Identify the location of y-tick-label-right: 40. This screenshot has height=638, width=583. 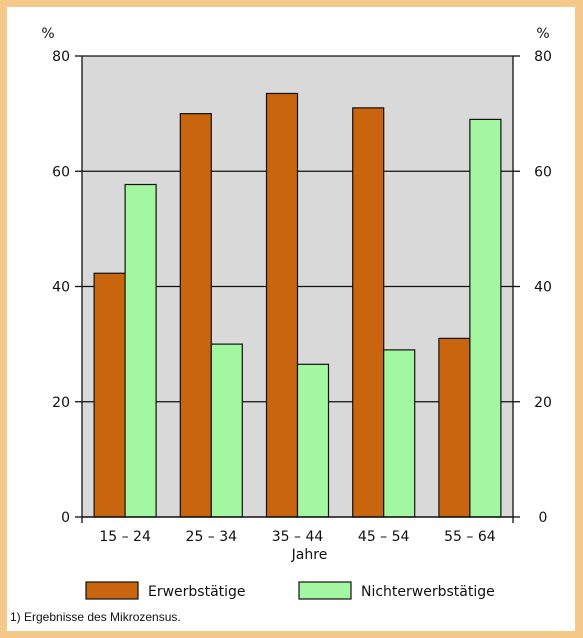
(543, 288).